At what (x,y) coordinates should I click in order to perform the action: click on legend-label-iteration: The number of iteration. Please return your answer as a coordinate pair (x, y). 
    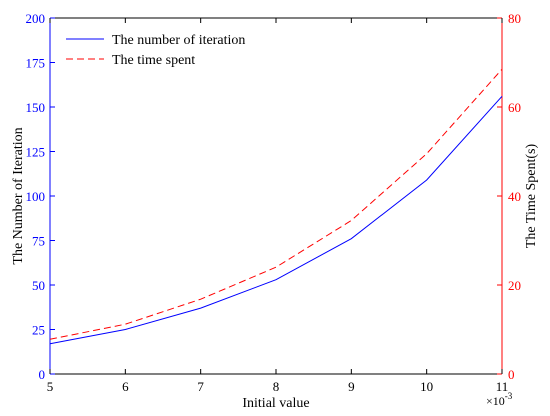
    Looking at the image, I should click on (178, 40).